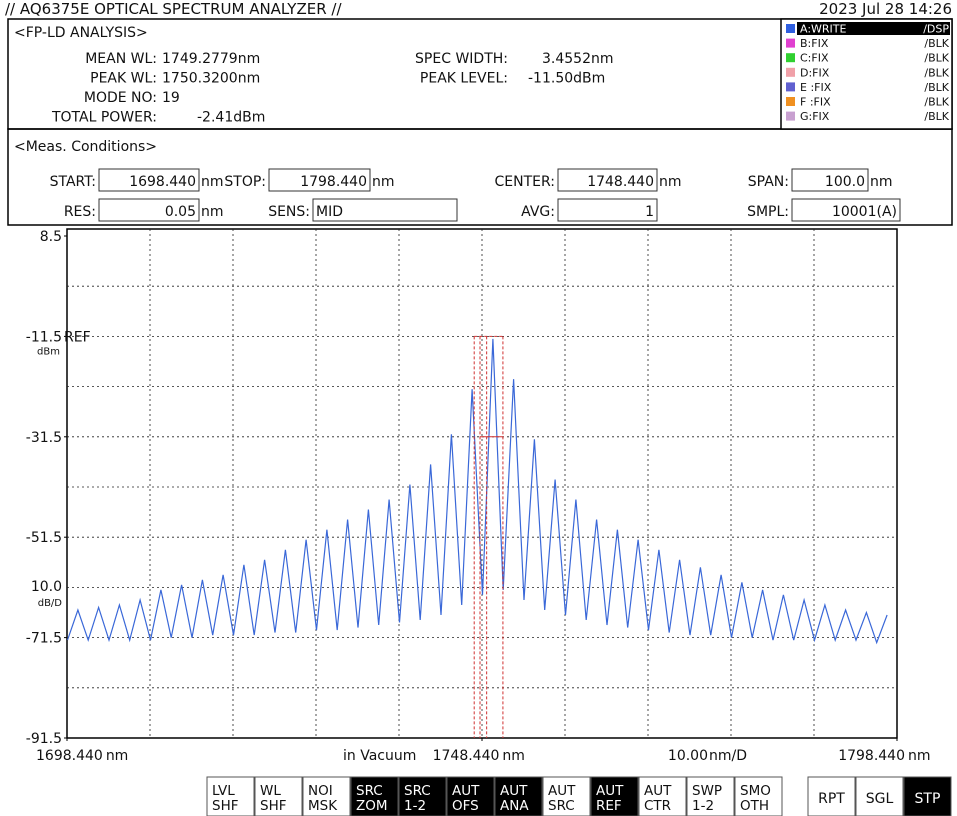 The image size is (957, 816). Describe the element at coordinates (85, 147) in the screenshot. I see `conditions-title: <Meas. Conditions>` at that location.